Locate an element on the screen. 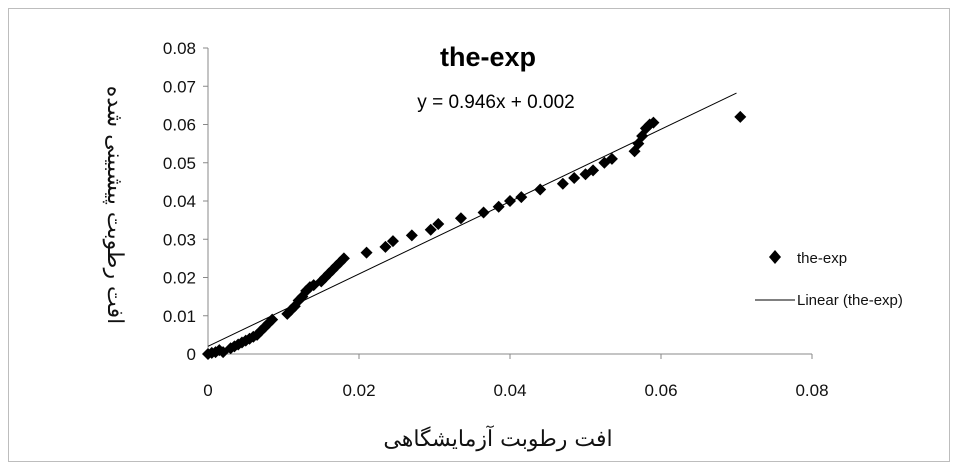 The height and width of the screenshot is (470, 958). x-axis-title: افت رطوبت آزمایشگاهی is located at coordinates (497, 438).